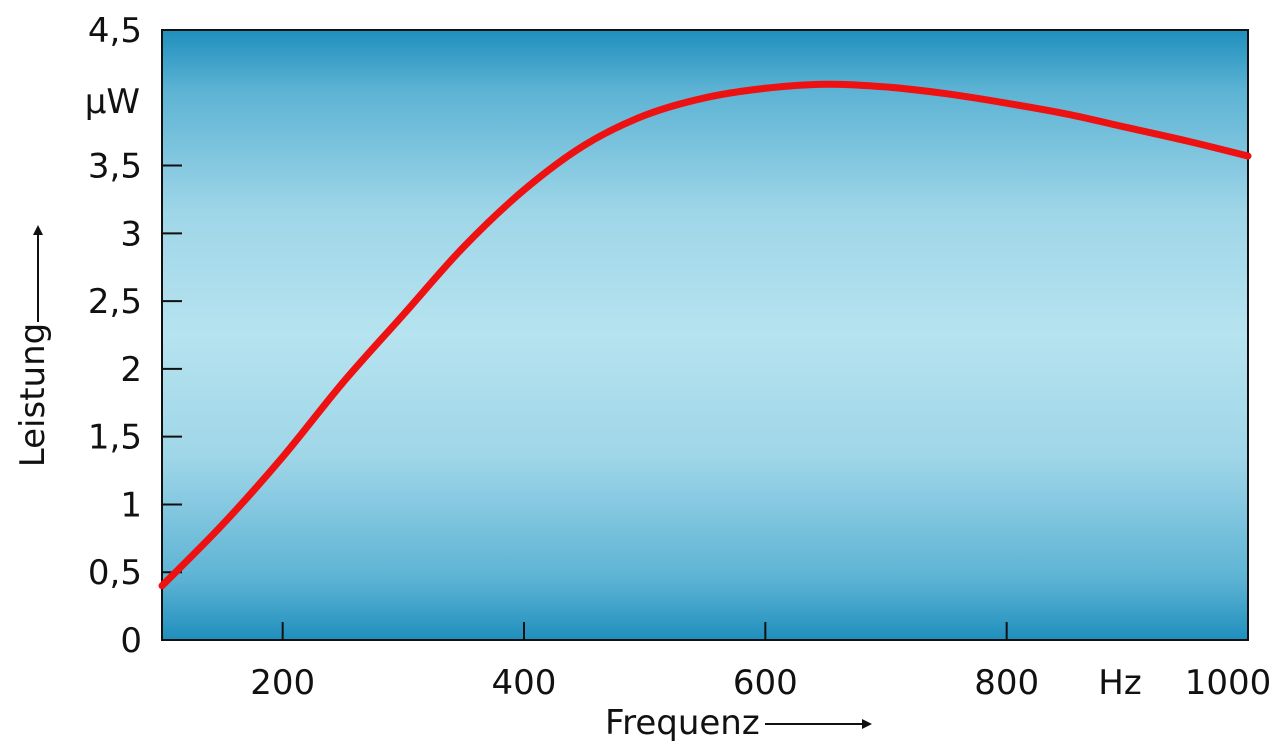  Describe the element at coordinates (765, 683) in the screenshot. I see `x-tick-label-600: 600` at that location.